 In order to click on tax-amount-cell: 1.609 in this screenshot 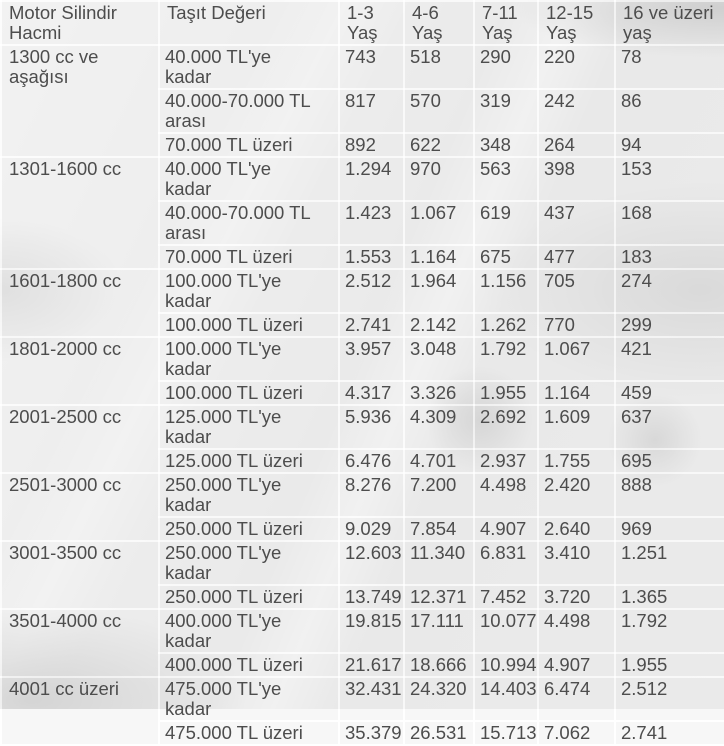, I will do `click(576, 427)`.